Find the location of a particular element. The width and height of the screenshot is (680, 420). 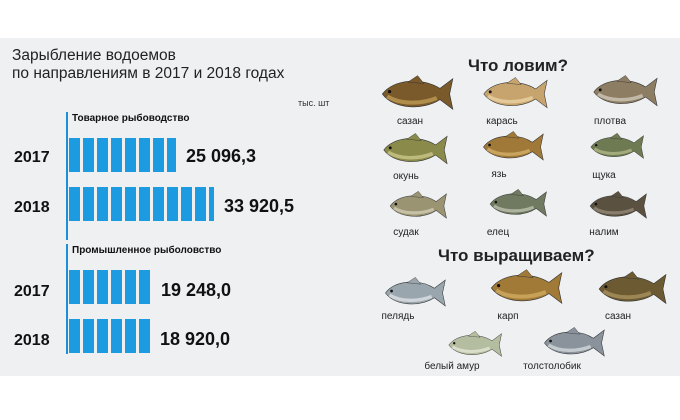

fish-name: карась is located at coordinates (502, 121).